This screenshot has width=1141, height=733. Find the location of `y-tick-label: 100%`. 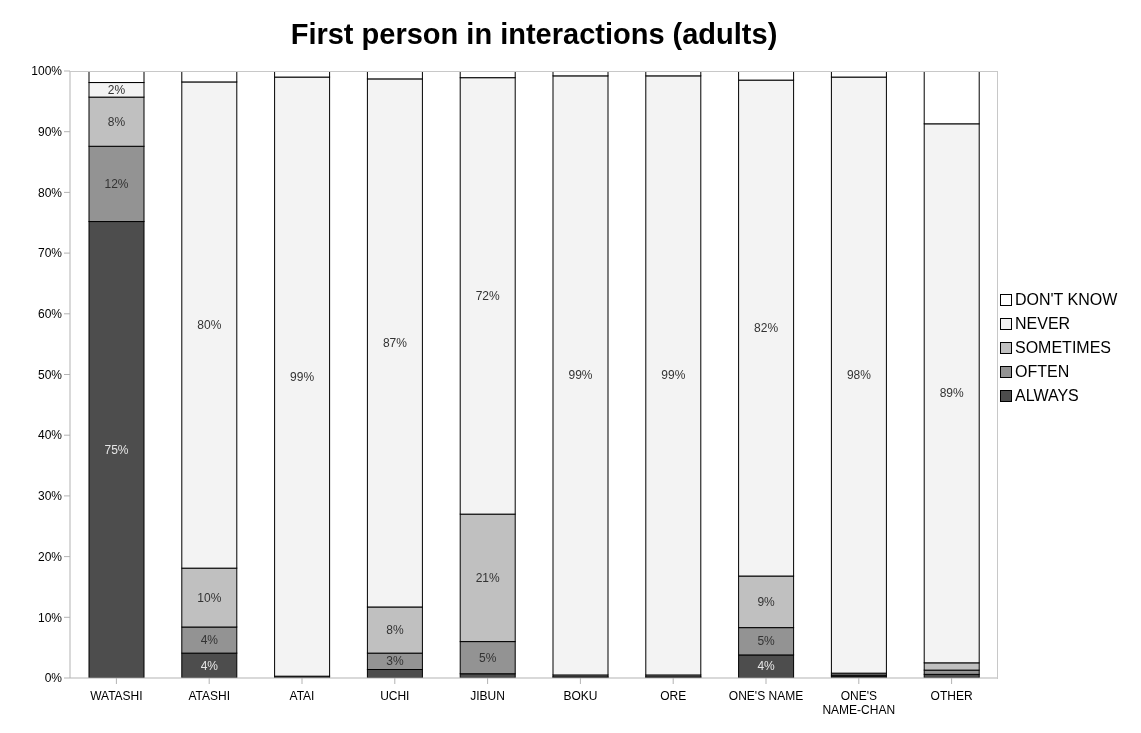

y-tick-label: 100% is located at coordinates (47, 71).